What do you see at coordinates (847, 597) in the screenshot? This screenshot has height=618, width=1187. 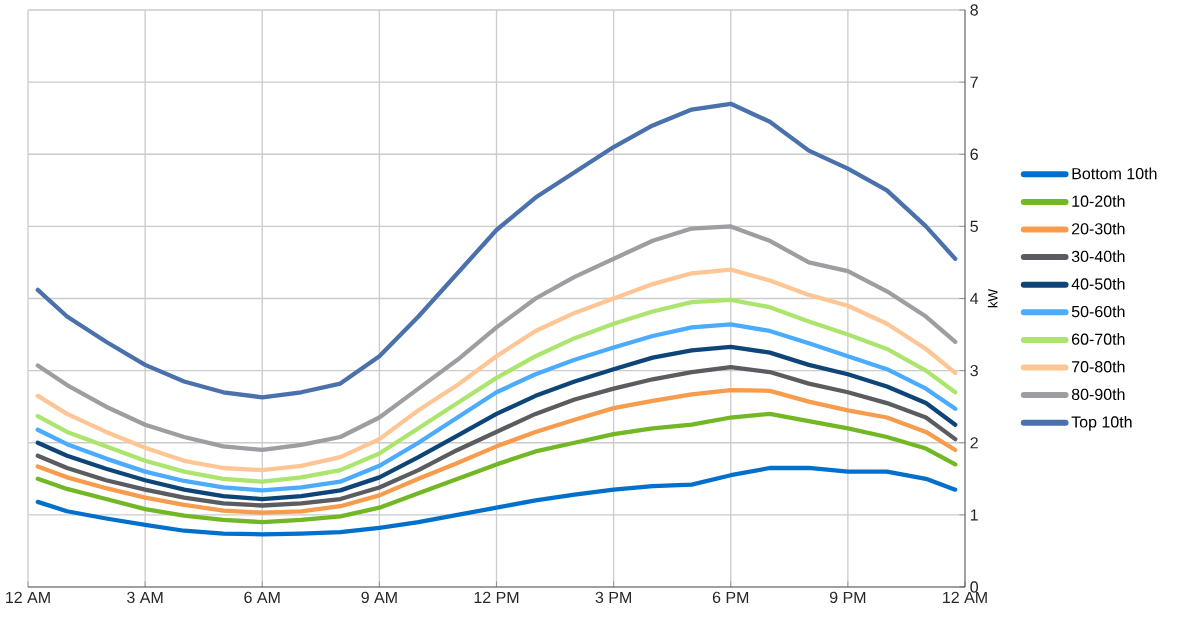 I see `x-tick-label: 9 PM` at bounding box center [847, 597].